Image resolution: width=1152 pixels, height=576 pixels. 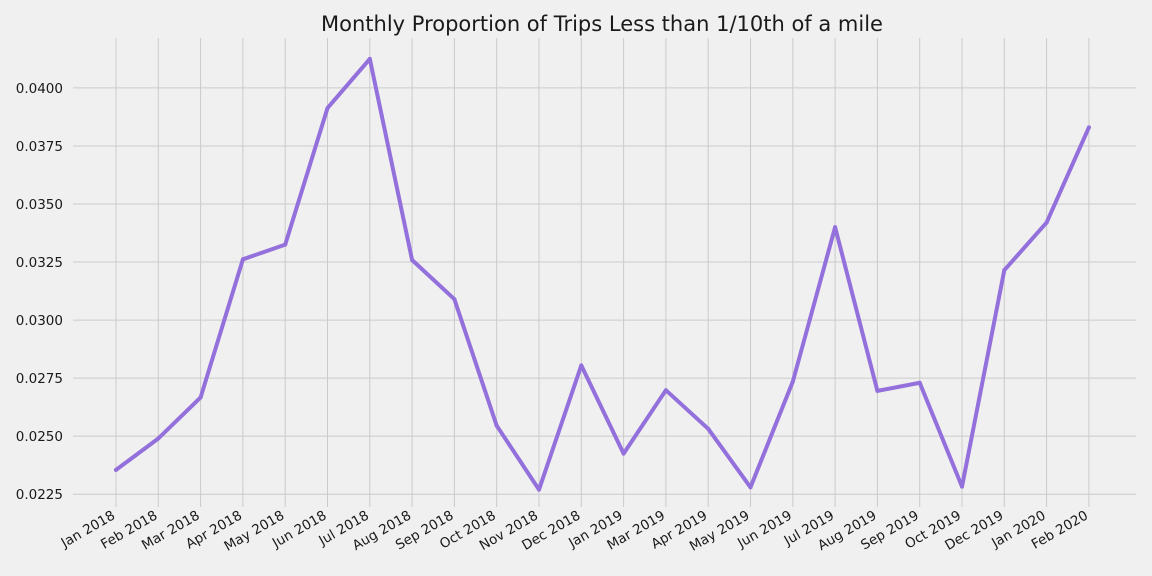 What do you see at coordinates (39, 147) in the screenshot?
I see `y-tick-label: 0.0375` at bounding box center [39, 147].